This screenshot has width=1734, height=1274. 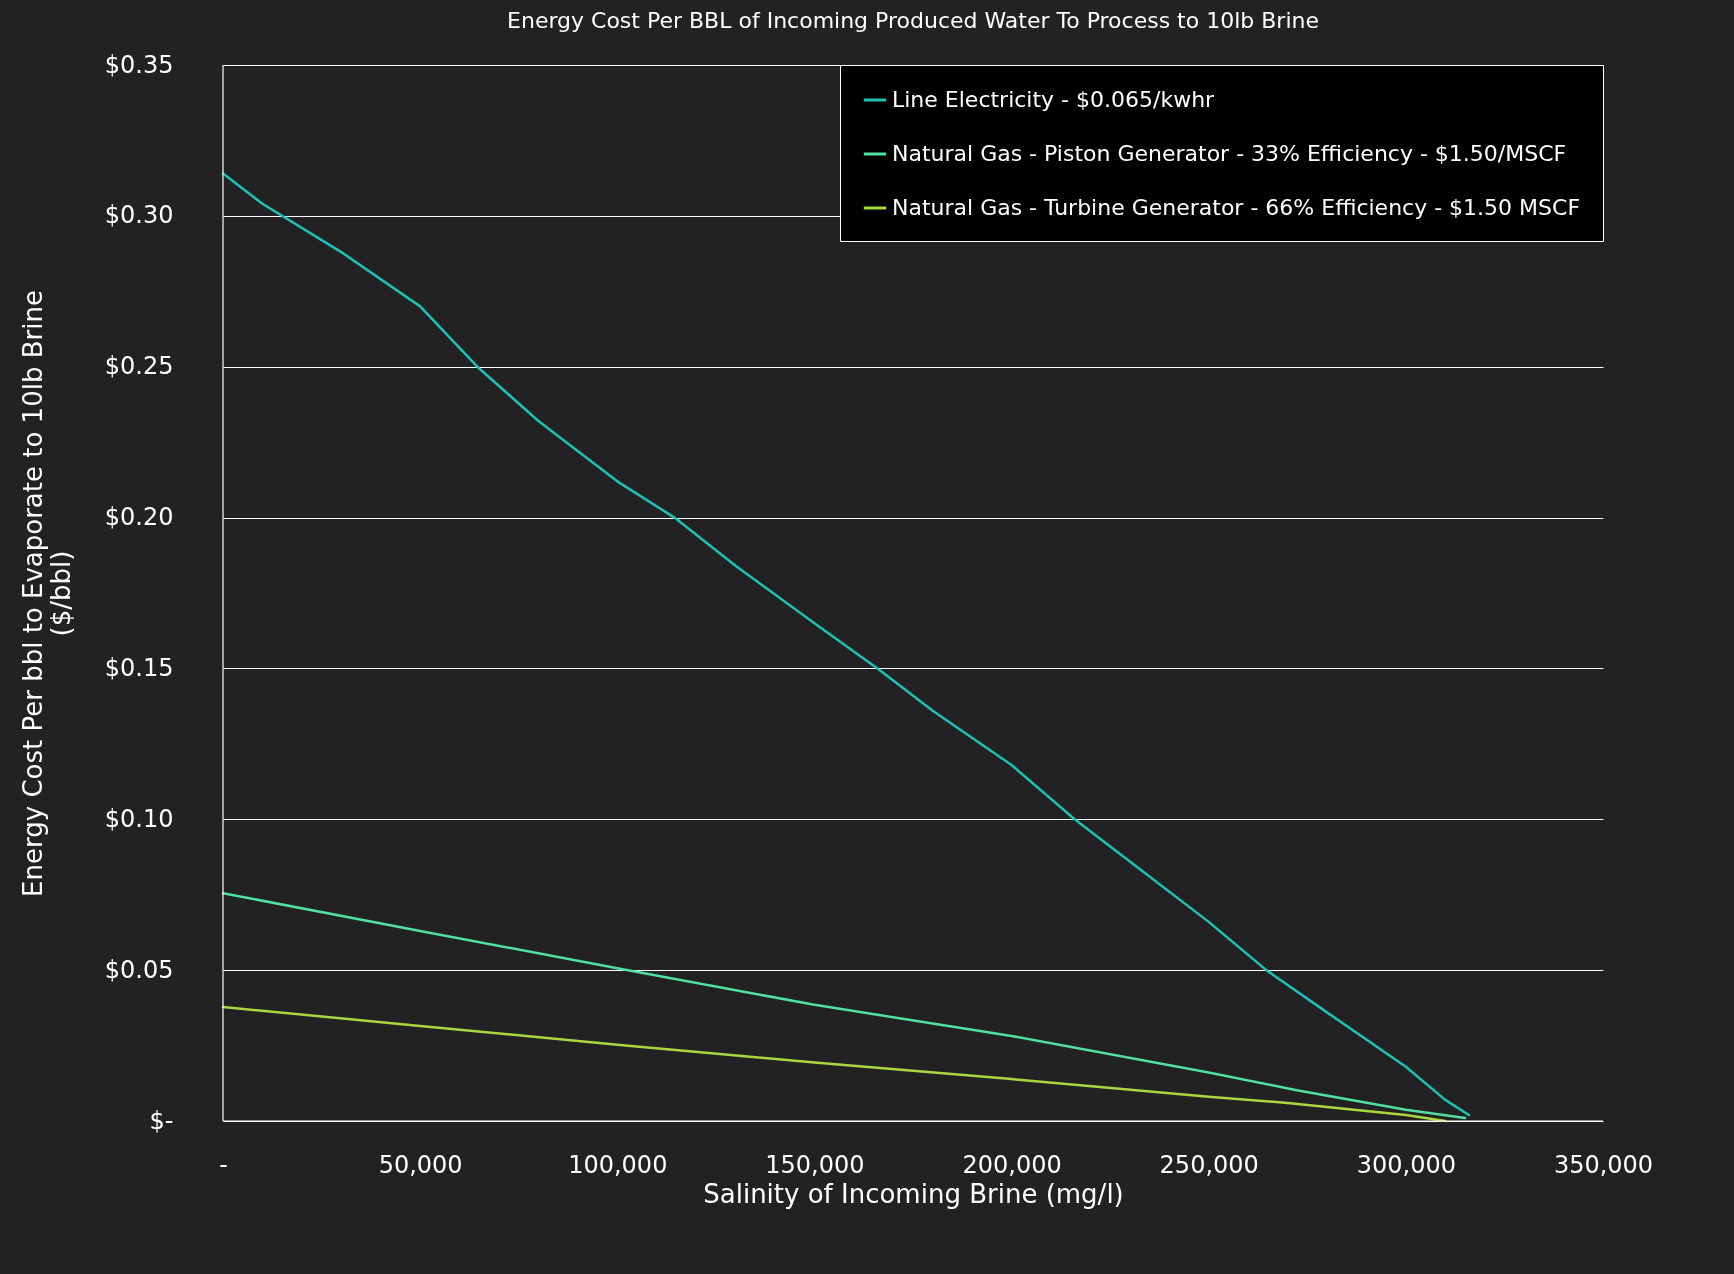 What do you see at coordinates (161, 1120) in the screenshot?
I see `y-tick-label: $-` at bounding box center [161, 1120].